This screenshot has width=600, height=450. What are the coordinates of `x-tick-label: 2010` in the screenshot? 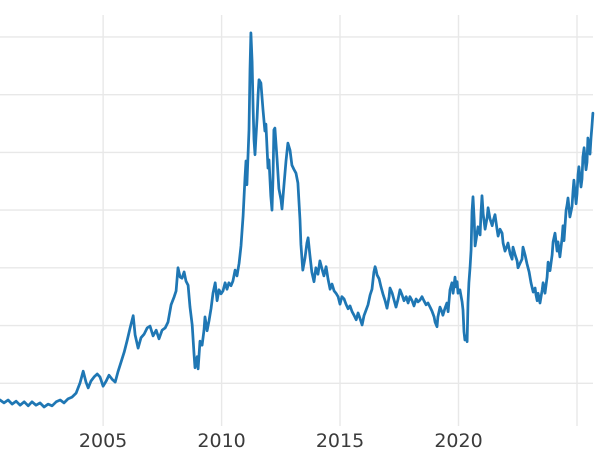 It's located at (221, 440).